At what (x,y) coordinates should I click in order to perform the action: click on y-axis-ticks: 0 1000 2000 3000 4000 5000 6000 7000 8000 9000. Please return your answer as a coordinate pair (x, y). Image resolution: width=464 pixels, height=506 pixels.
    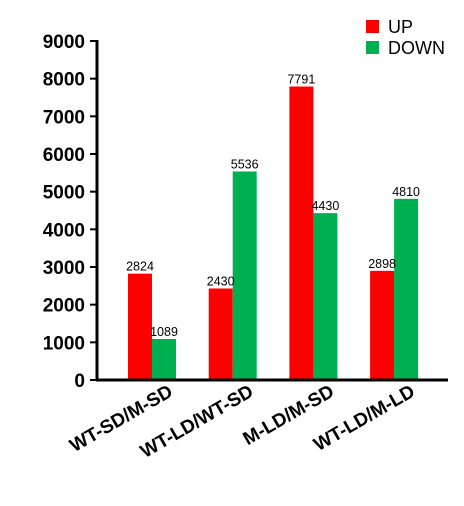
    Looking at the image, I should click on (70, 212).